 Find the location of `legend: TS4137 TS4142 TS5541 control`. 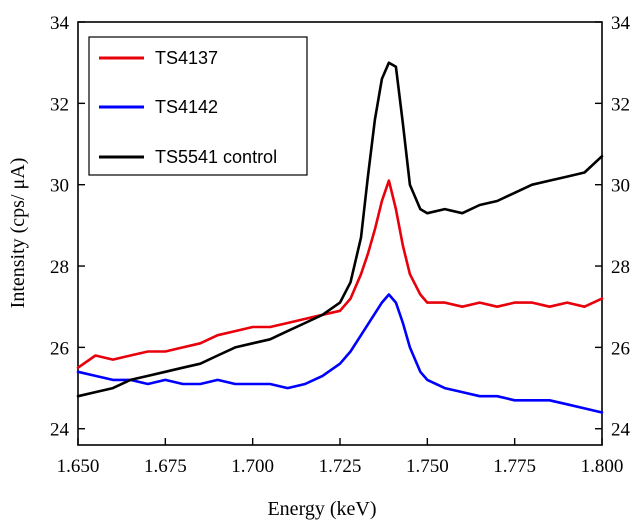

legend: TS4137 TS4142 TS5541 control is located at coordinates (198, 106).